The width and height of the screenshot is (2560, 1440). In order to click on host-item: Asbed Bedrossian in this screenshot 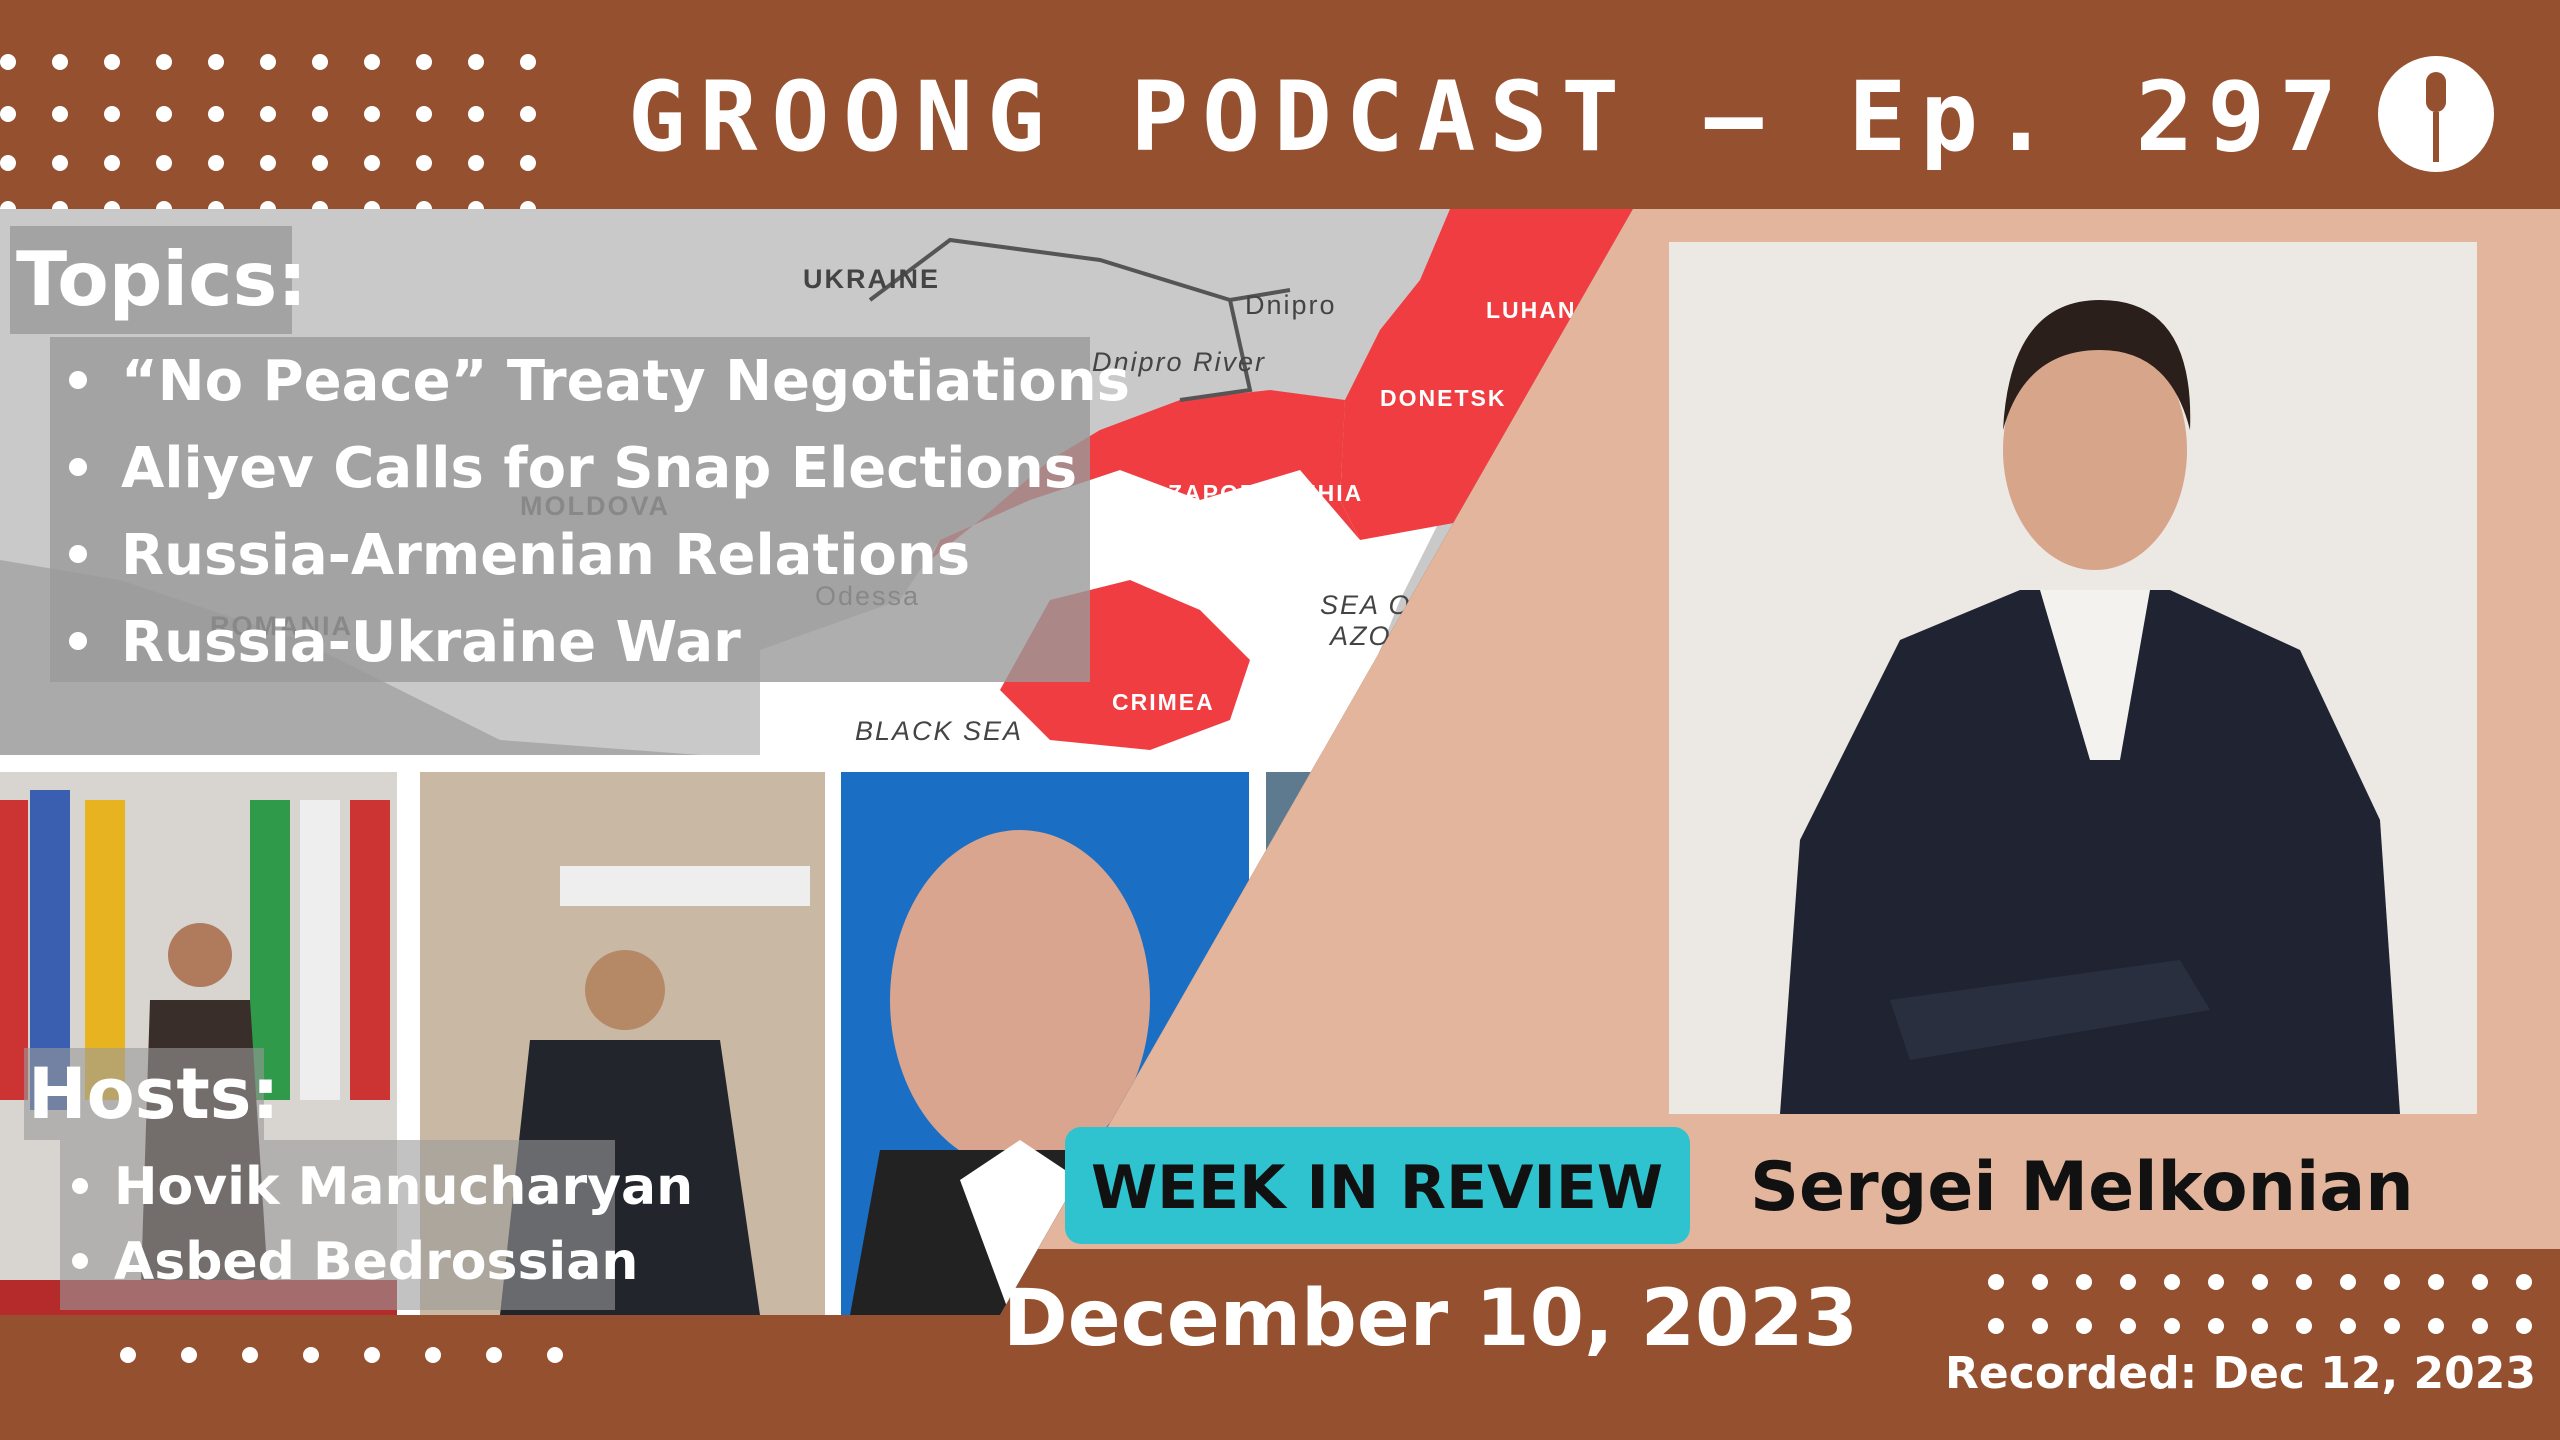, I will do `click(376, 1262)`.